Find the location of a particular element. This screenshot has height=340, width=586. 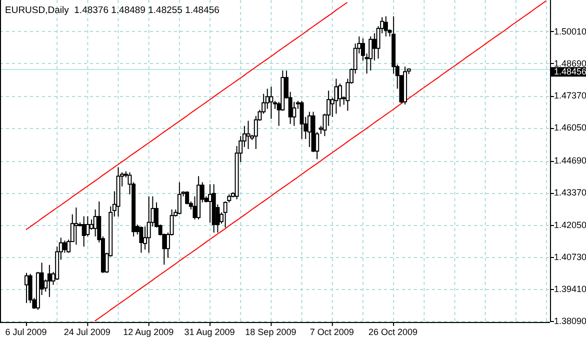

y-tick-label: 1.42050 is located at coordinates (570, 225).